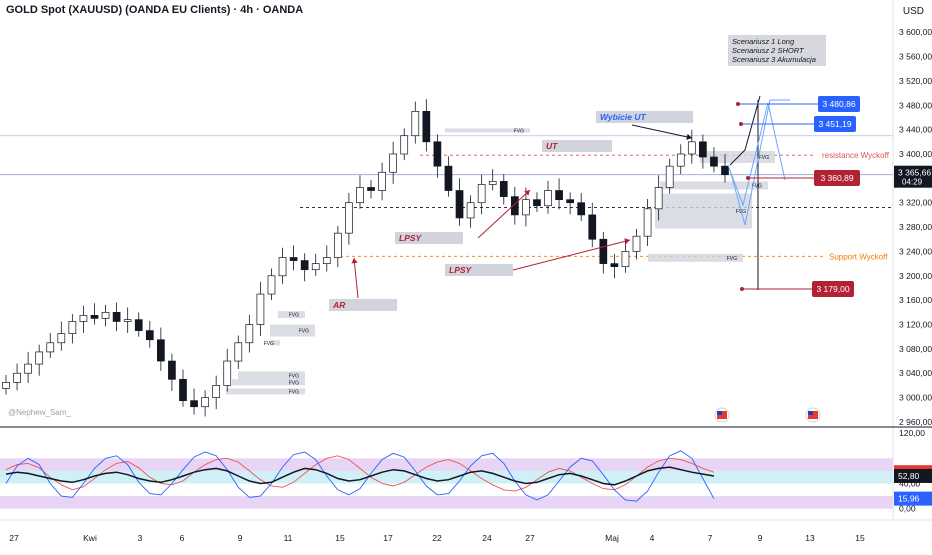  I want to click on time-tick-label: 7, so click(710, 538).